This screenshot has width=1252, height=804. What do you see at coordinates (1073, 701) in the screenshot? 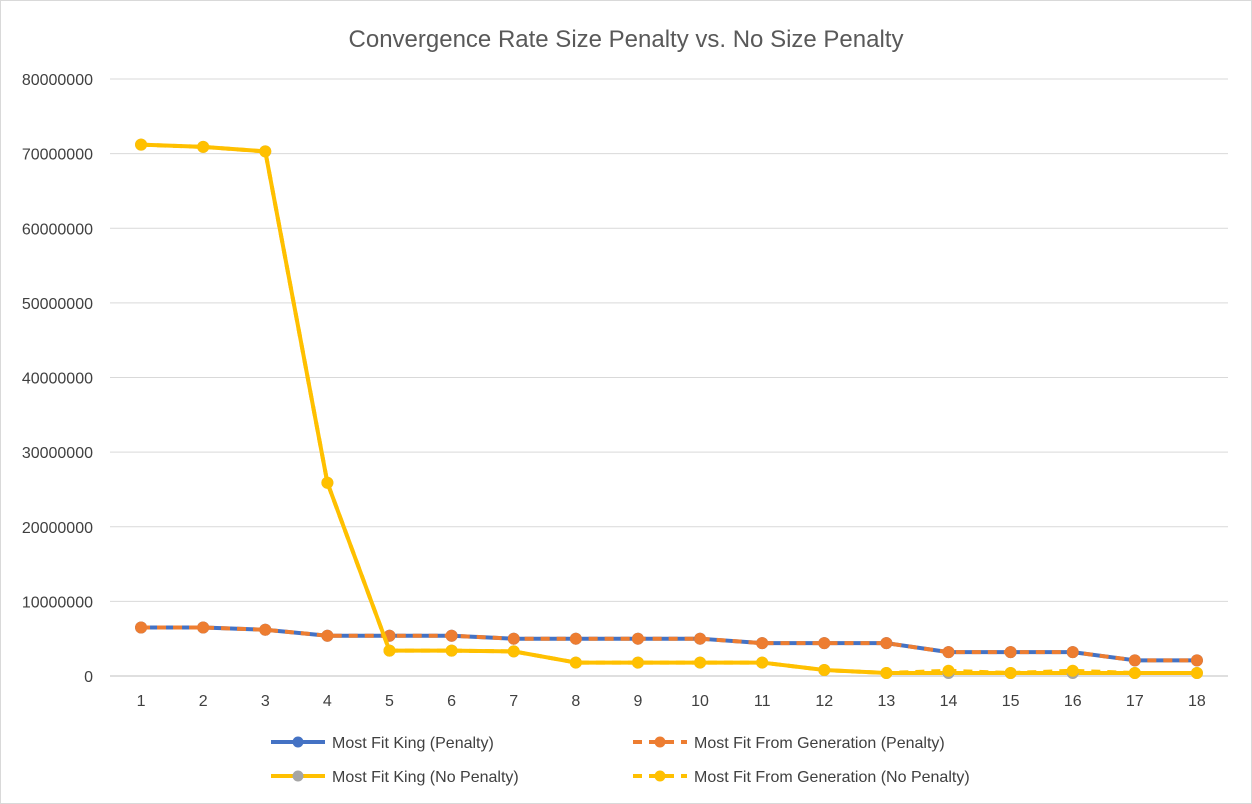
I see `x-tick-label: 16` at bounding box center [1073, 701].